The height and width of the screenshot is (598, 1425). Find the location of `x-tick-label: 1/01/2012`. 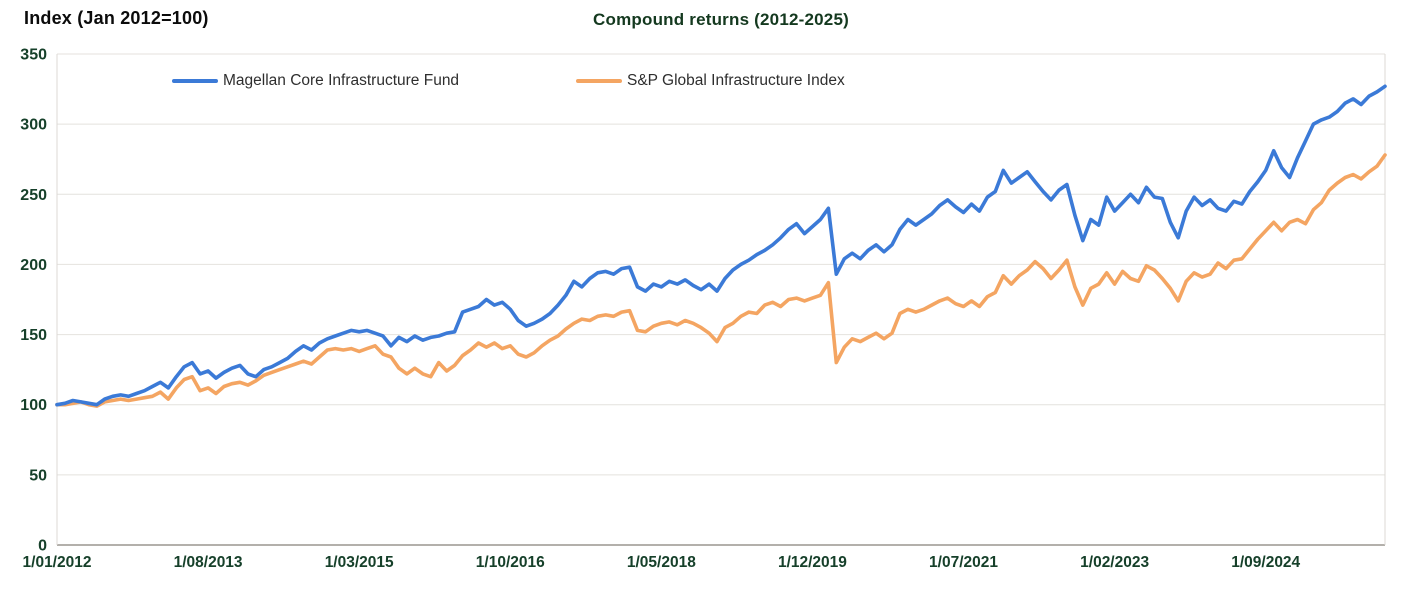

x-tick-label: 1/01/2012 is located at coordinates (57, 562).